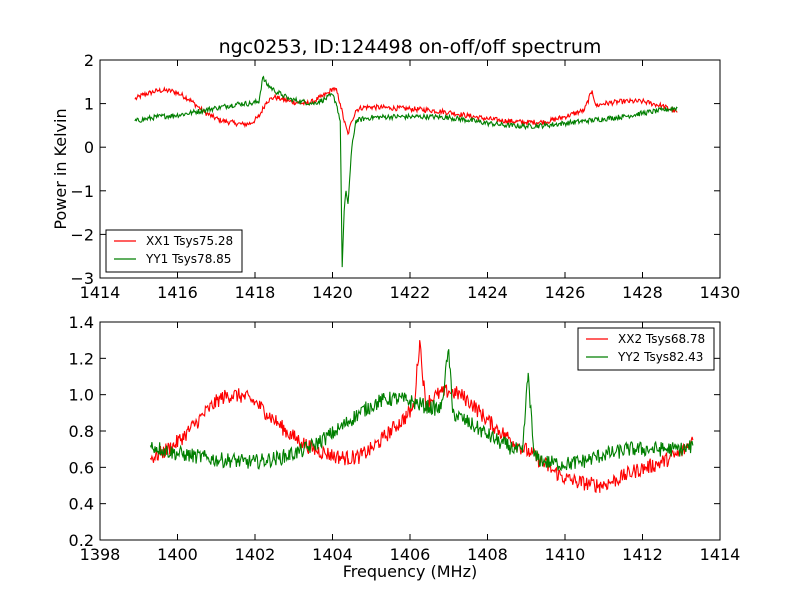 The image size is (800, 600). What do you see at coordinates (660, 357) in the screenshot?
I see `bottom-legend-label-yy2: YY2 Tsys82.43` at bounding box center [660, 357].